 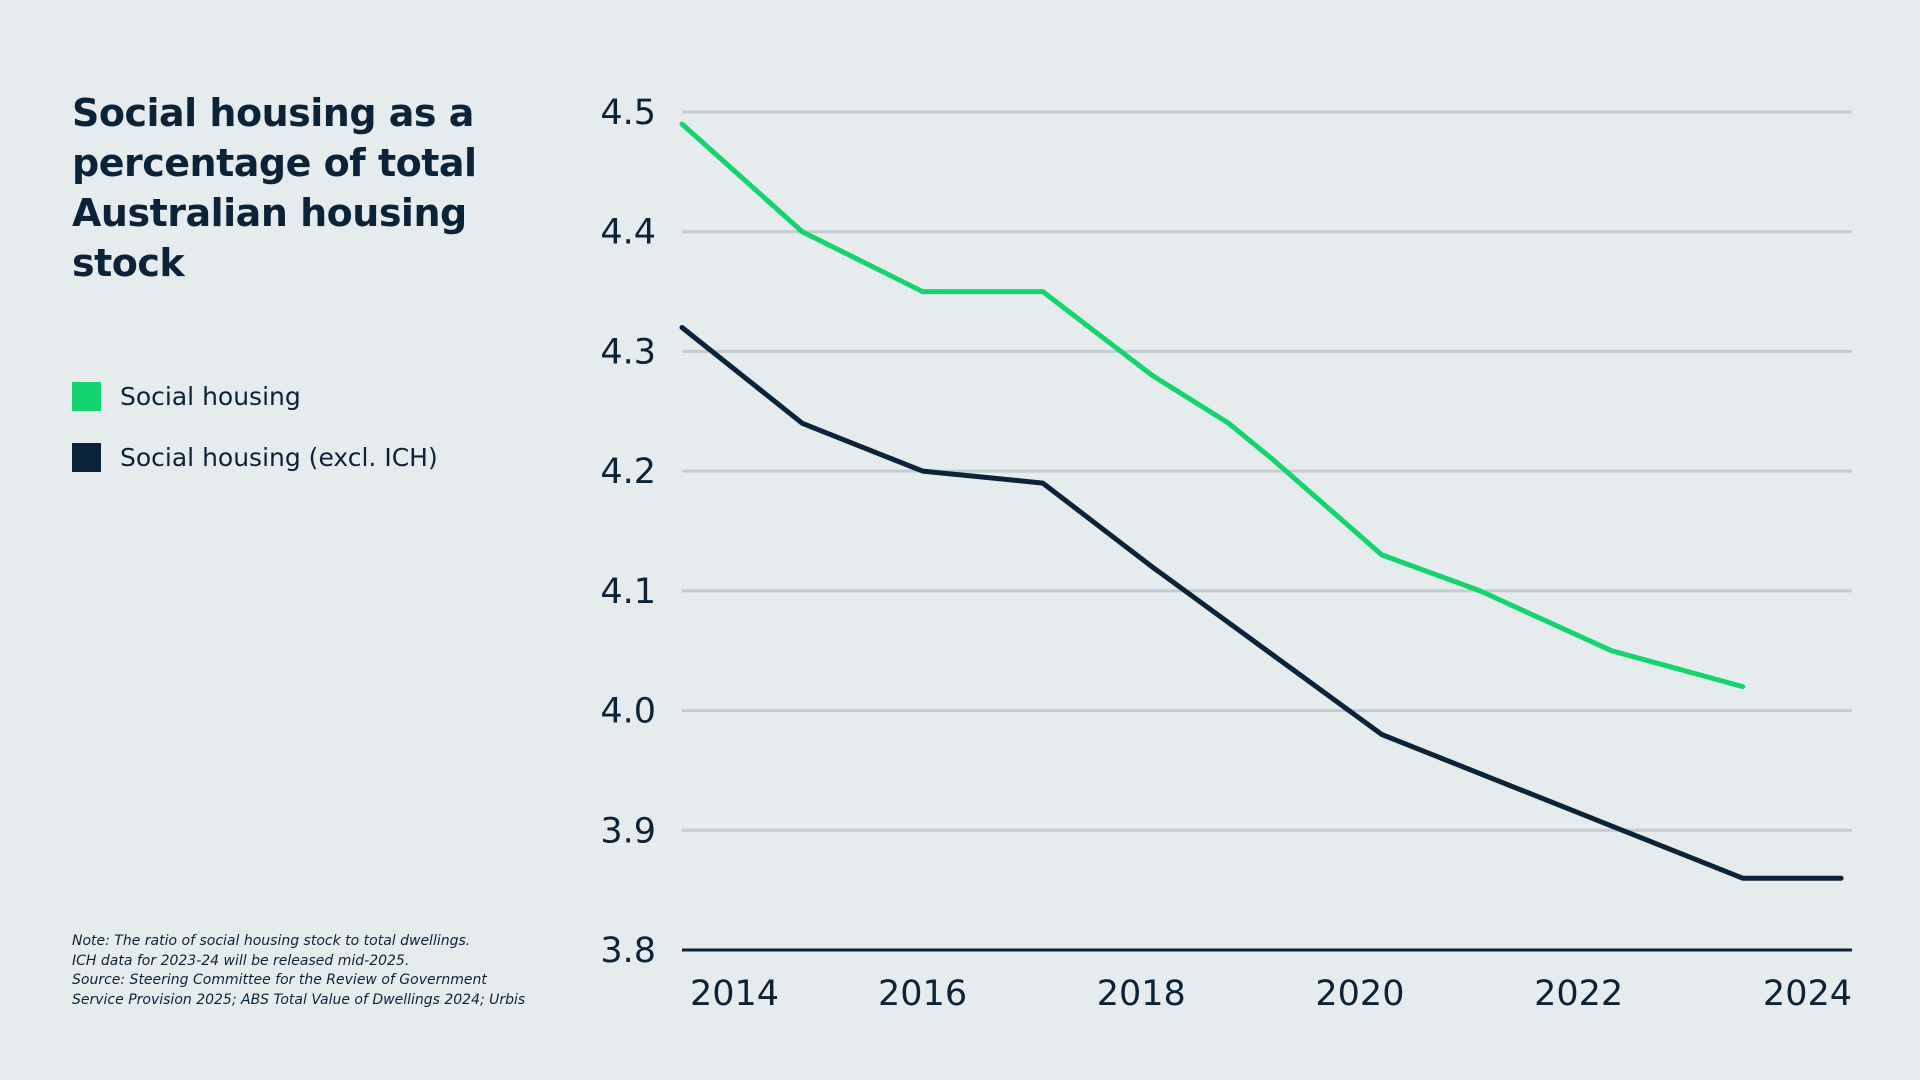 I want to click on y-tick-label: 4.1, so click(x=628, y=592).